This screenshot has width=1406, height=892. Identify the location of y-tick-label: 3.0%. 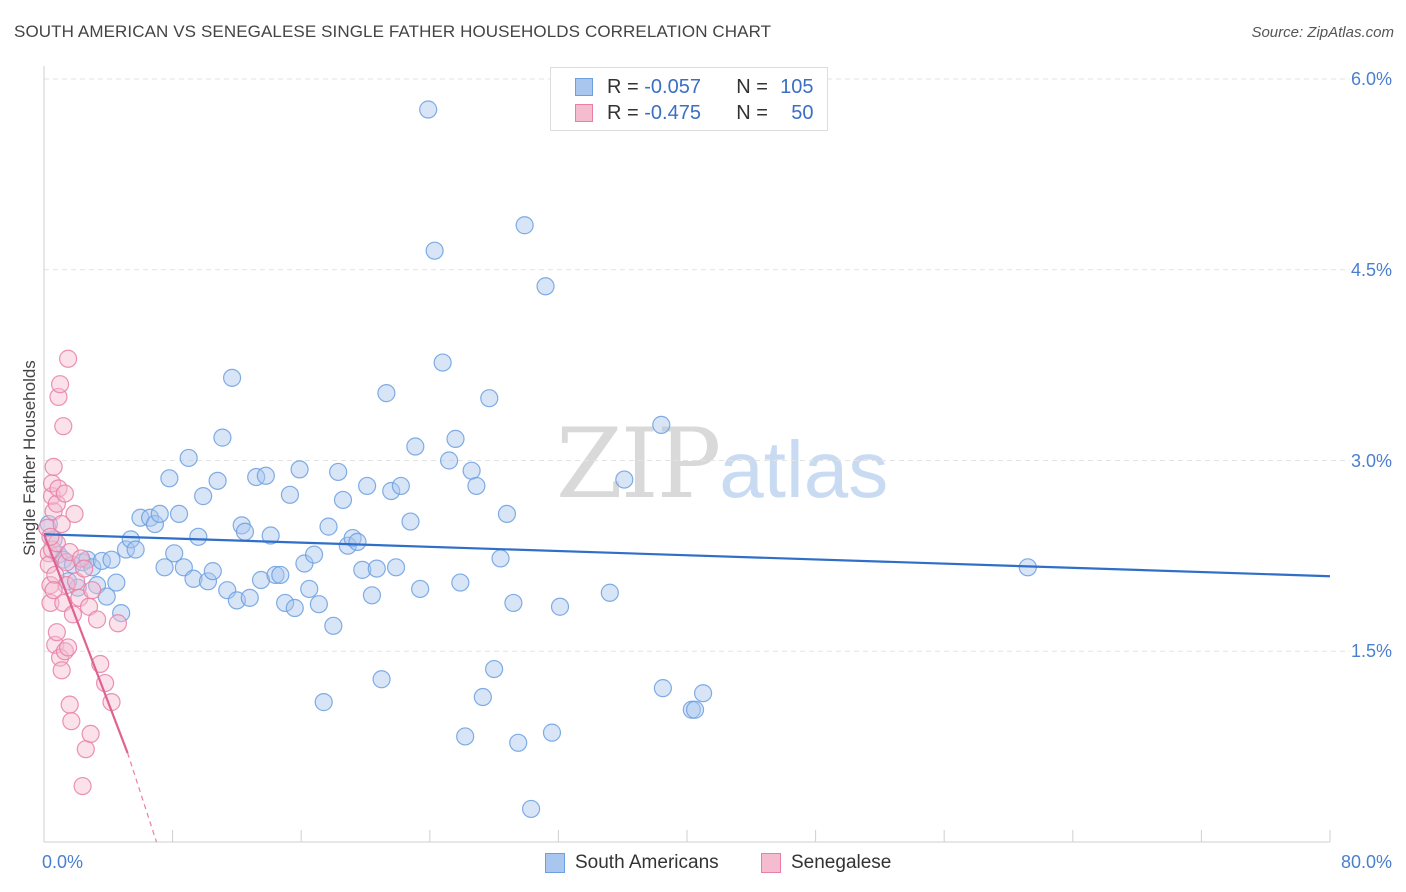
(1371, 460).